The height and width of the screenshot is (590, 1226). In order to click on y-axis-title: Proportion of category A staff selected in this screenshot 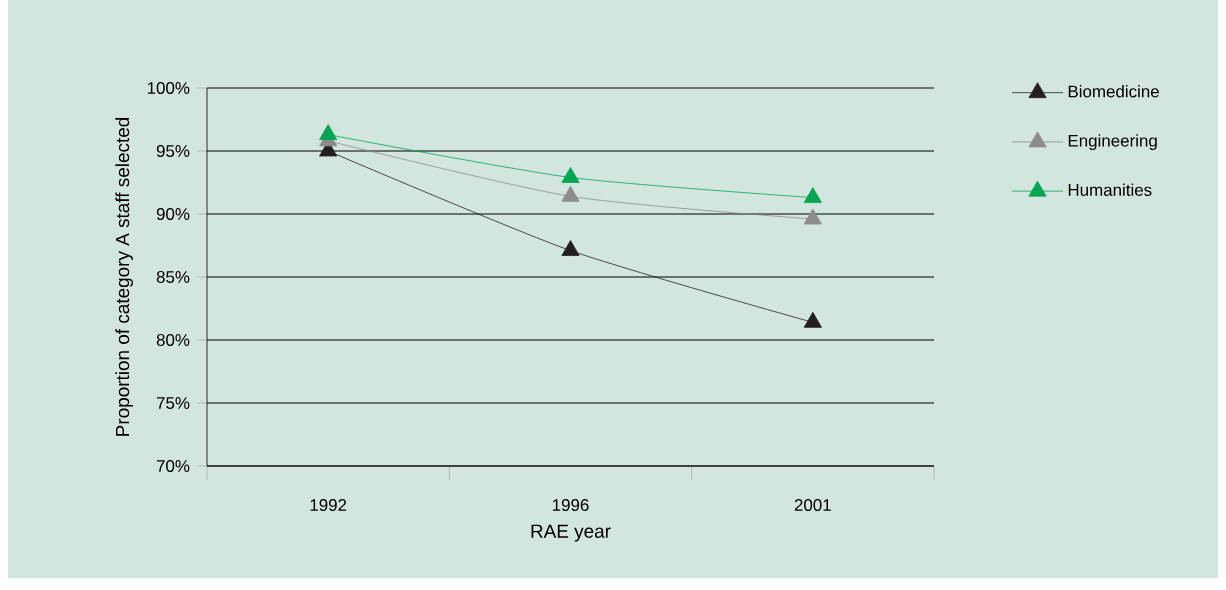, I will do `click(124, 276)`.